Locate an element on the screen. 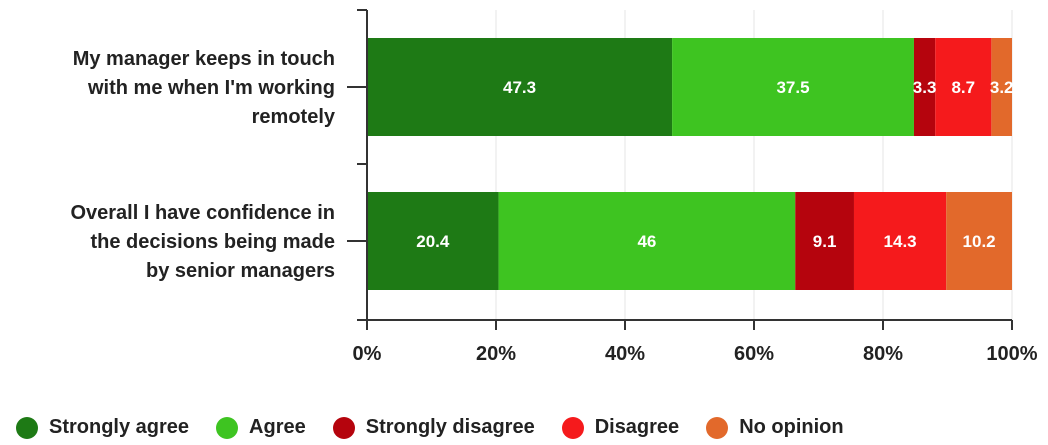 The height and width of the screenshot is (445, 1048). data-label: 14.3 is located at coordinates (900, 241).